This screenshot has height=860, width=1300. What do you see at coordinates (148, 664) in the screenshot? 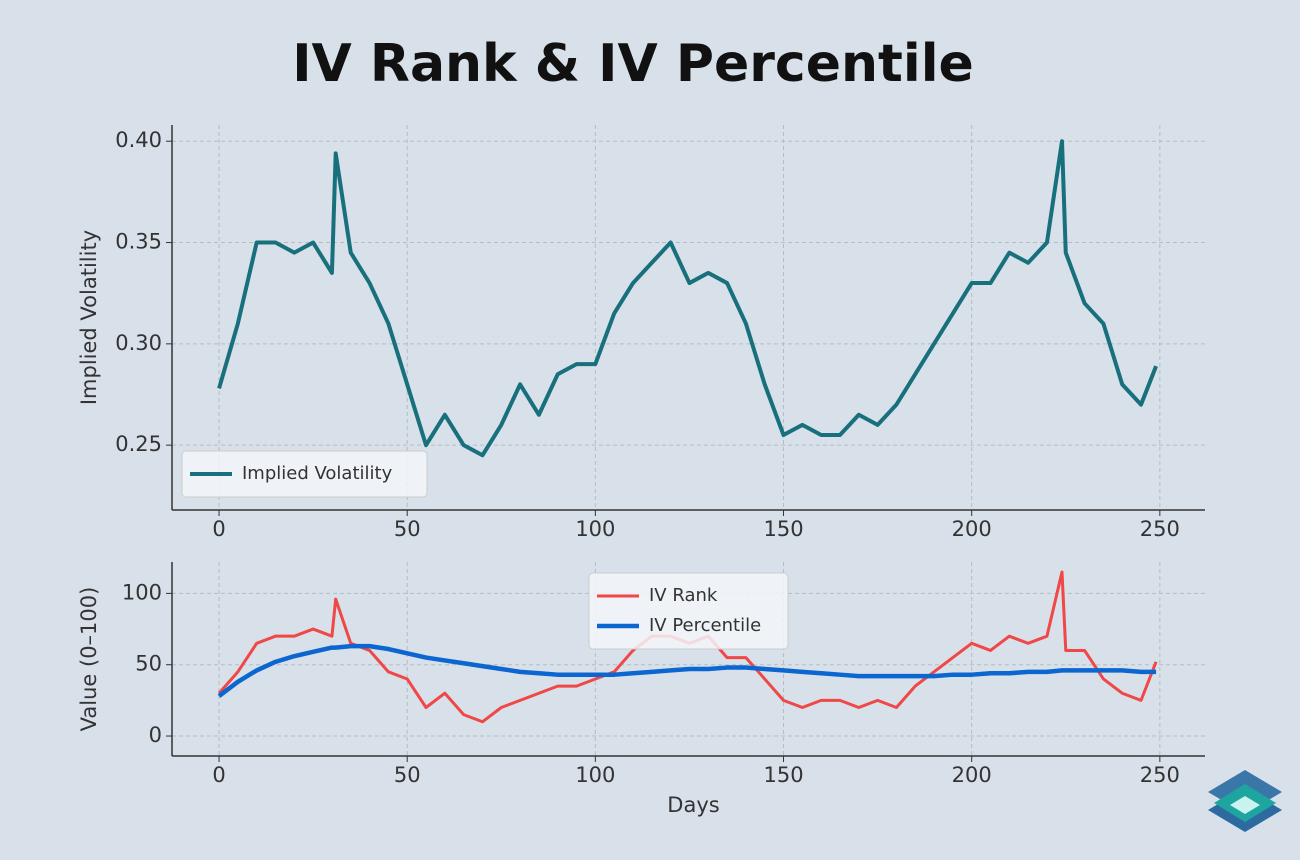
I see `y-tick-label: 50` at bounding box center [148, 664].